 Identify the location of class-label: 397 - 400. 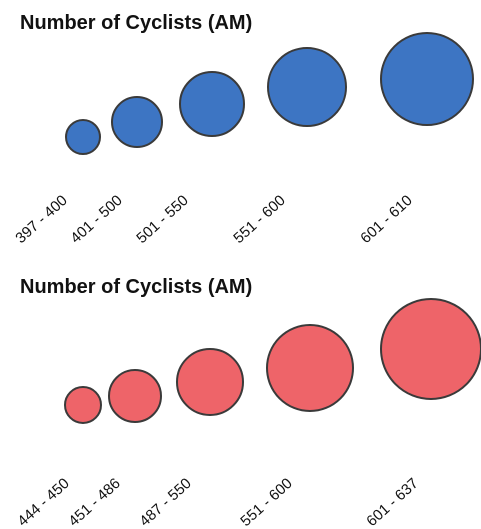
(41, 219).